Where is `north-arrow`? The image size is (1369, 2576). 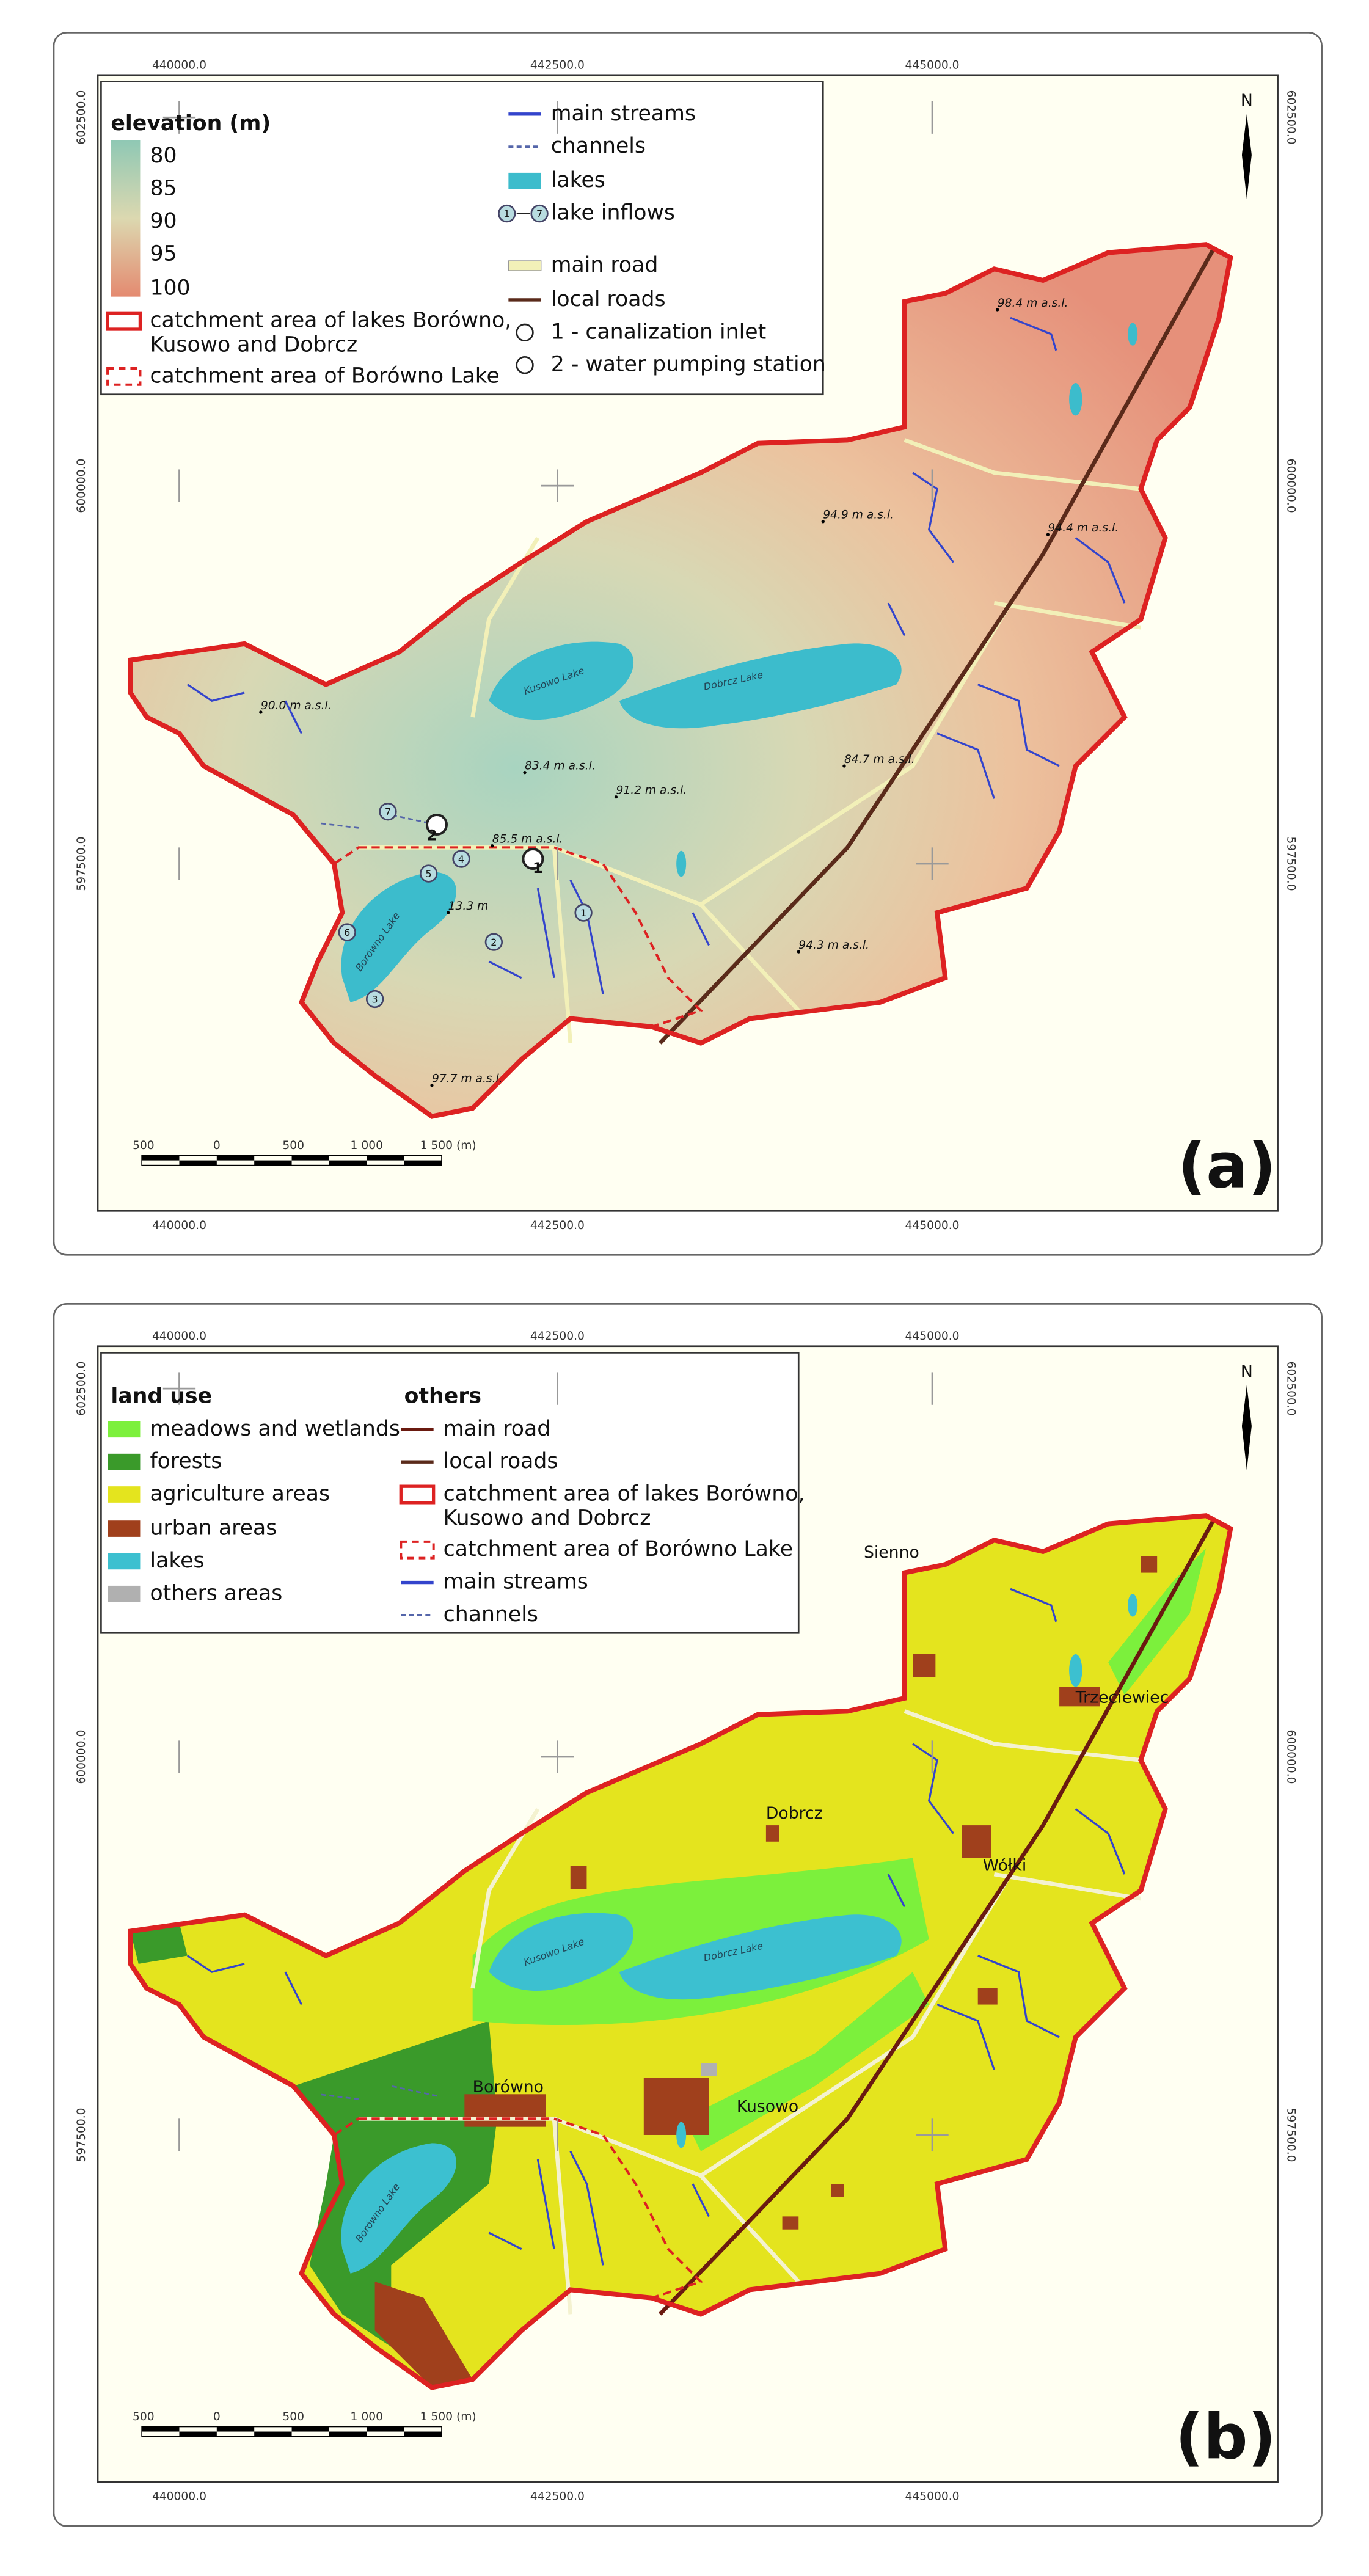 north-arrow is located at coordinates (1246, 156).